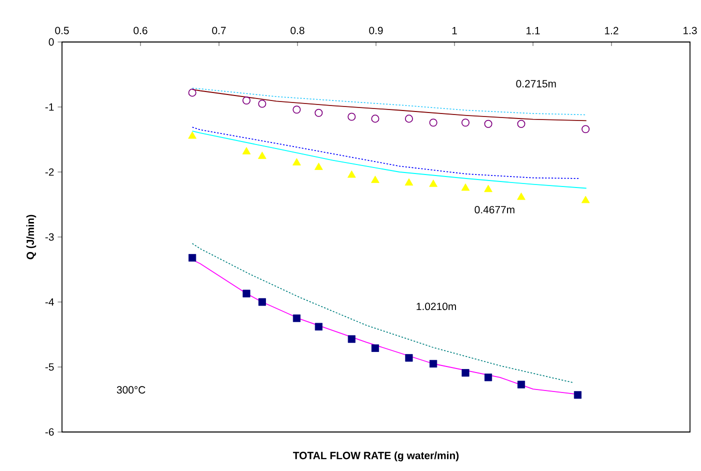 The image size is (701, 471). What do you see at coordinates (219, 30) in the screenshot?
I see `x-tick-label: 0.7` at bounding box center [219, 30].